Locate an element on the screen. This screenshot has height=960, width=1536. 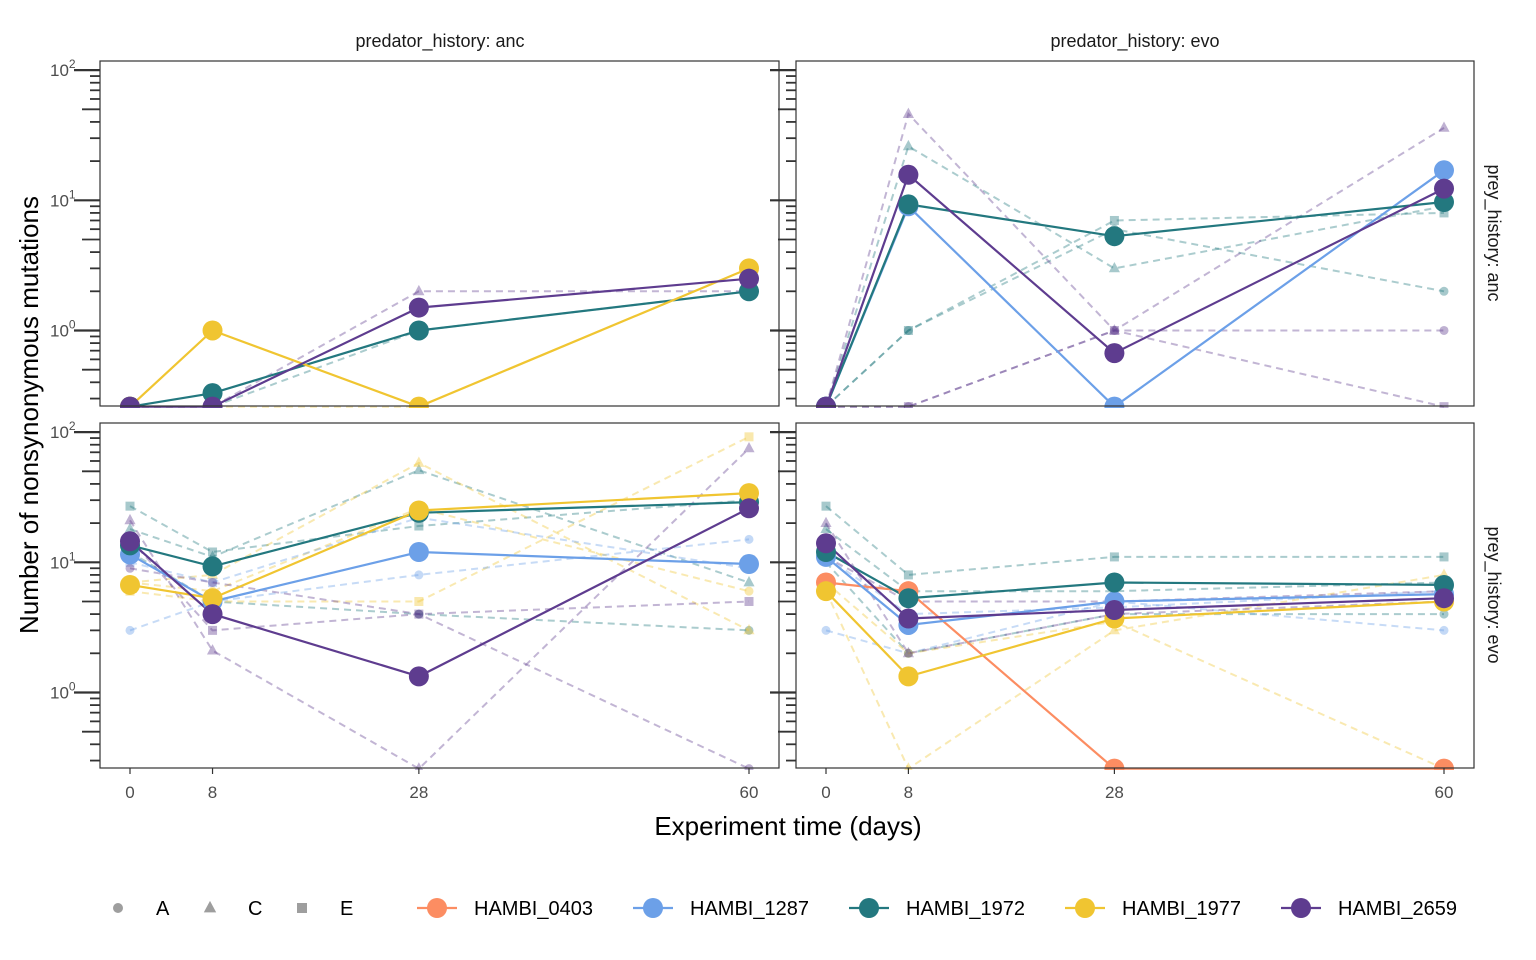
legend-strain-label: HAMBI_2659 is located at coordinates (1397, 909).